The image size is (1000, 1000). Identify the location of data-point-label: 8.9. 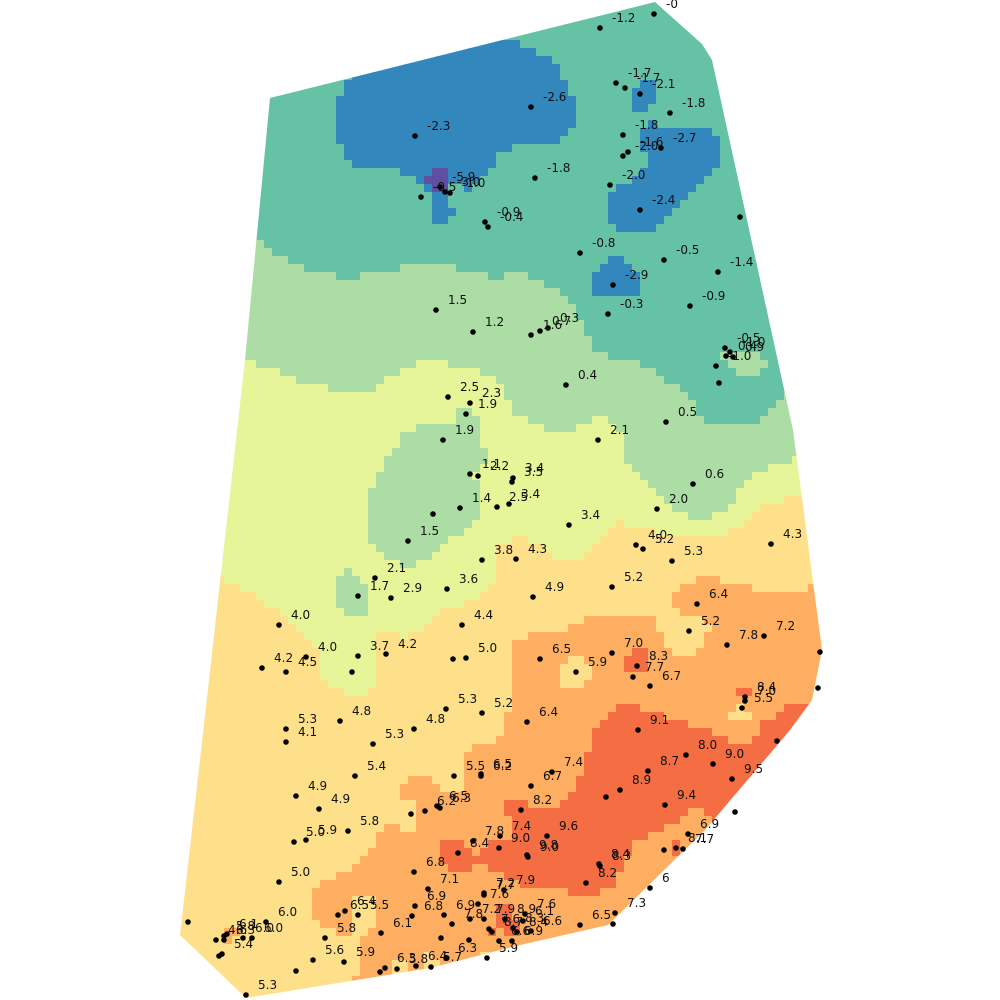
(526, 909).